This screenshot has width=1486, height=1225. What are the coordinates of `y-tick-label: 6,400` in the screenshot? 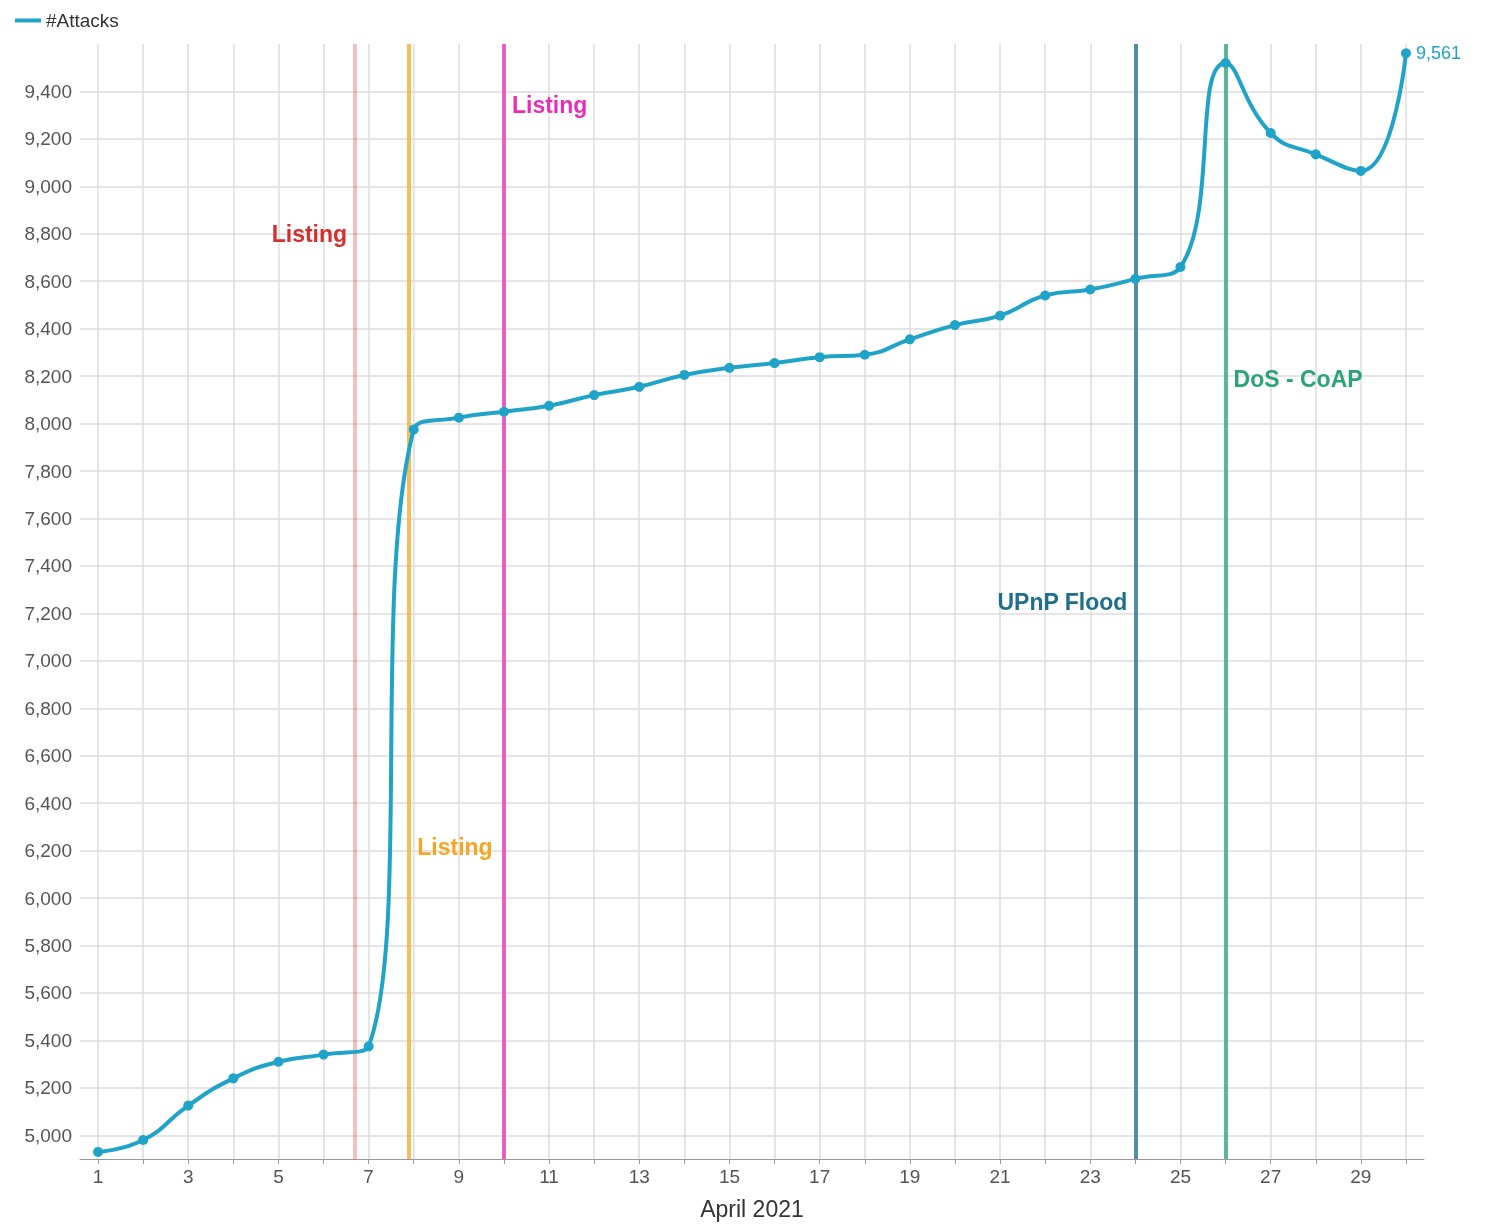 It's located at (48, 803).